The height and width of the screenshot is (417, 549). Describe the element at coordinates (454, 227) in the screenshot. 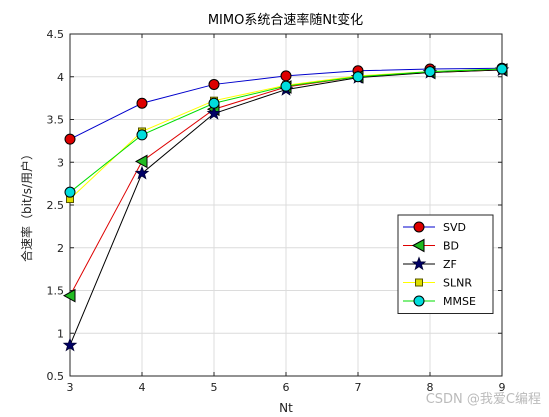

I see `legend-label: SVD` at that location.